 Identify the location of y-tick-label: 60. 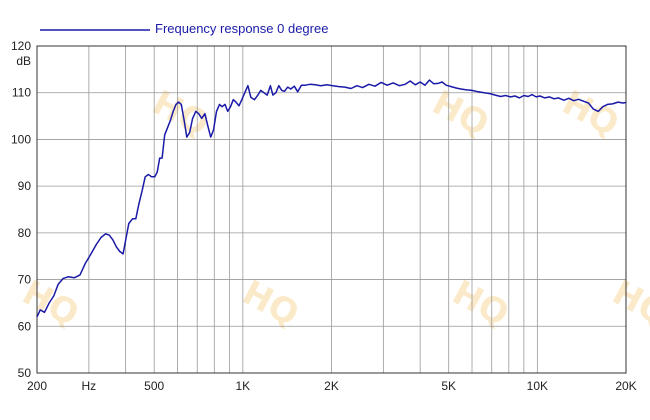
(25, 326).